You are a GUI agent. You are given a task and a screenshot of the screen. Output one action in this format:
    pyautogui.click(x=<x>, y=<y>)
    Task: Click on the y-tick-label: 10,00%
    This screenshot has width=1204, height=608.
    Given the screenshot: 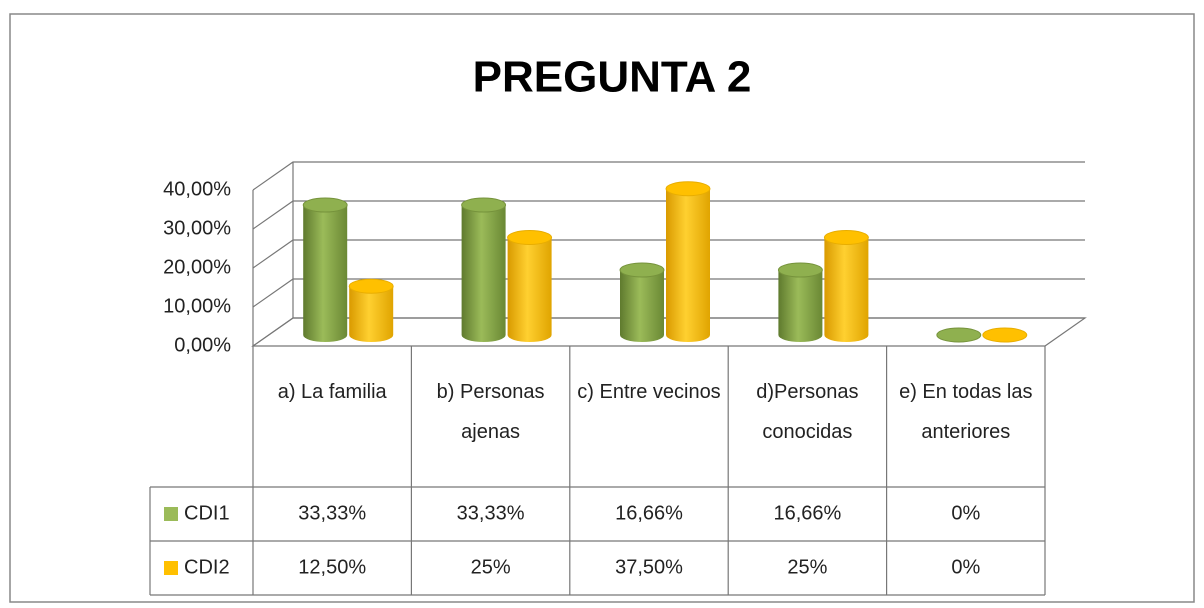 What is the action you would take?
    pyautogui.click(x=197, y=306)
    